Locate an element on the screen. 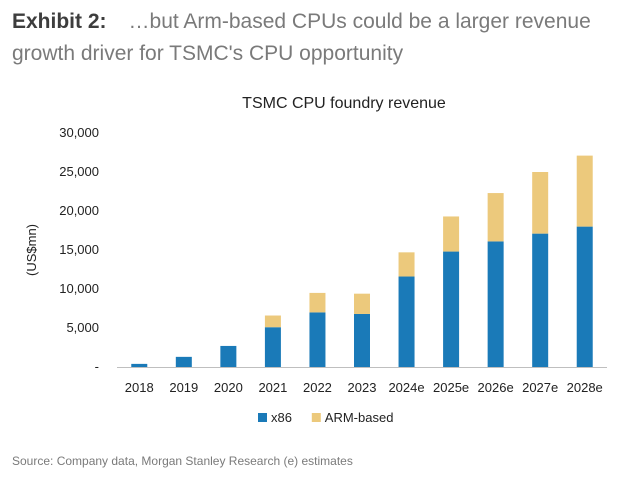 The height and width of the screenshot is (491, 640). x-tick-label: 2026e is located at coordinates (496, 387).